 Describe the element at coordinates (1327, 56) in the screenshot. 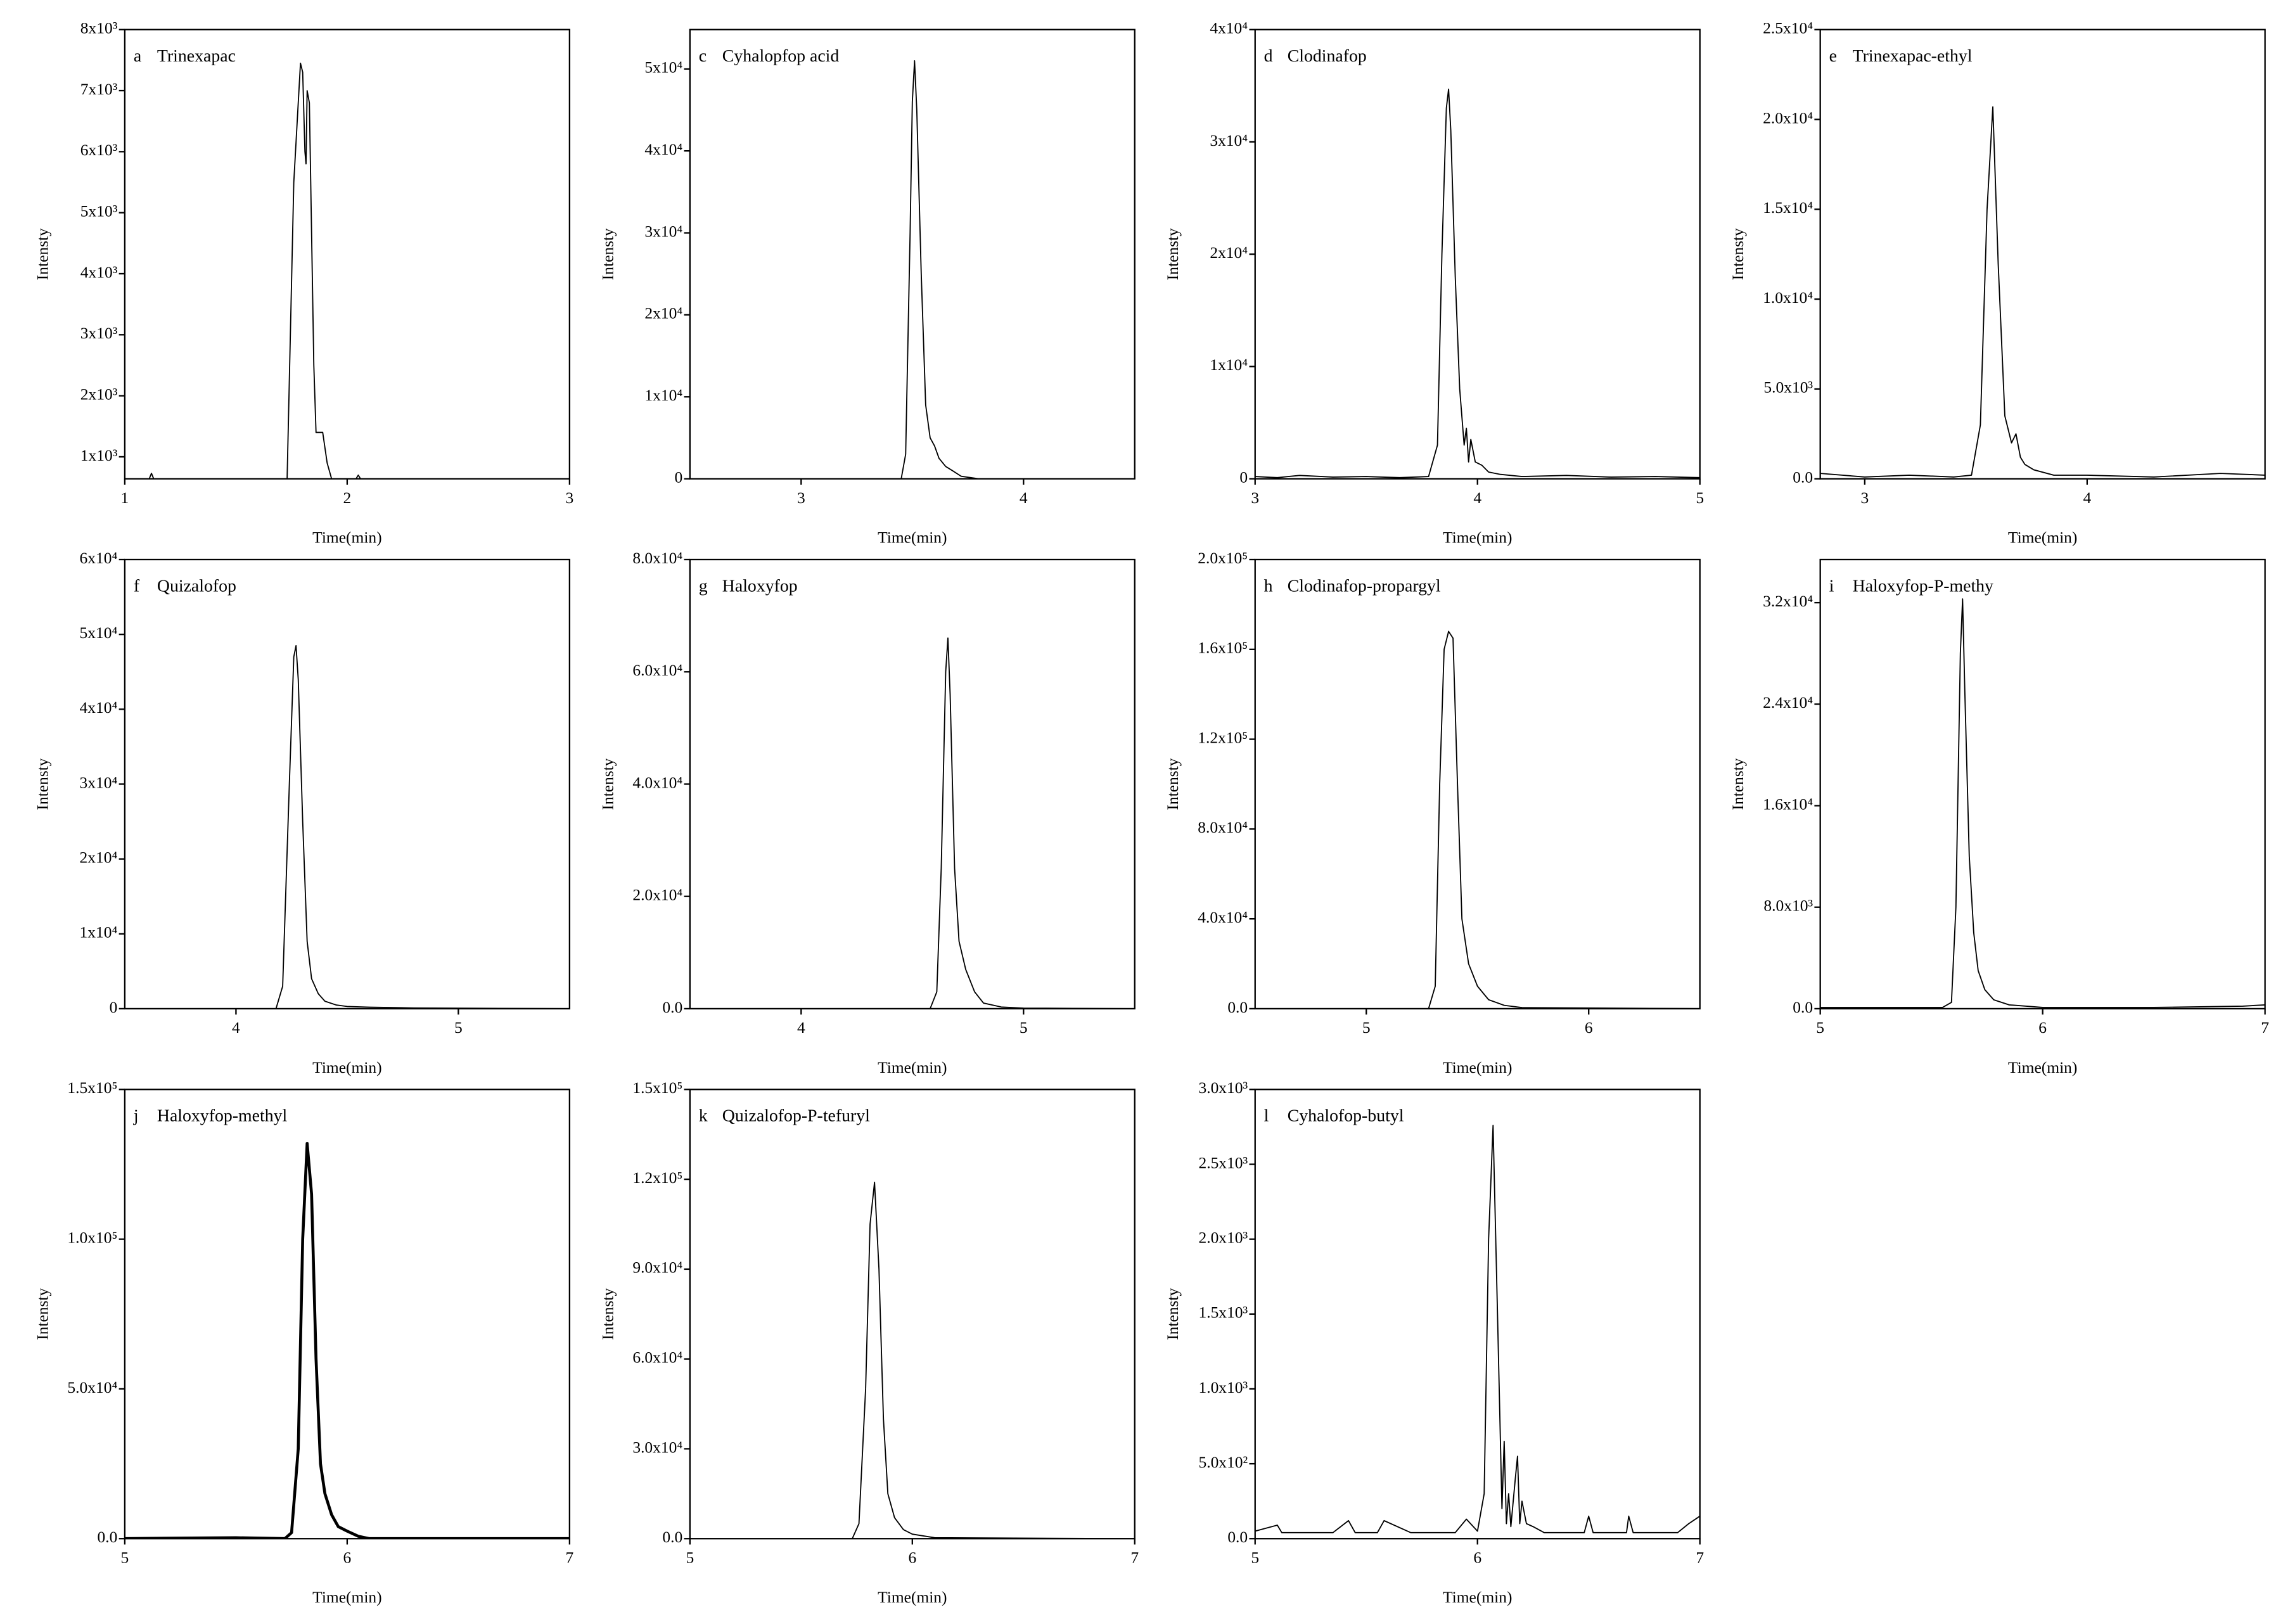

I see `chart-title: Clodinafop` at that location.